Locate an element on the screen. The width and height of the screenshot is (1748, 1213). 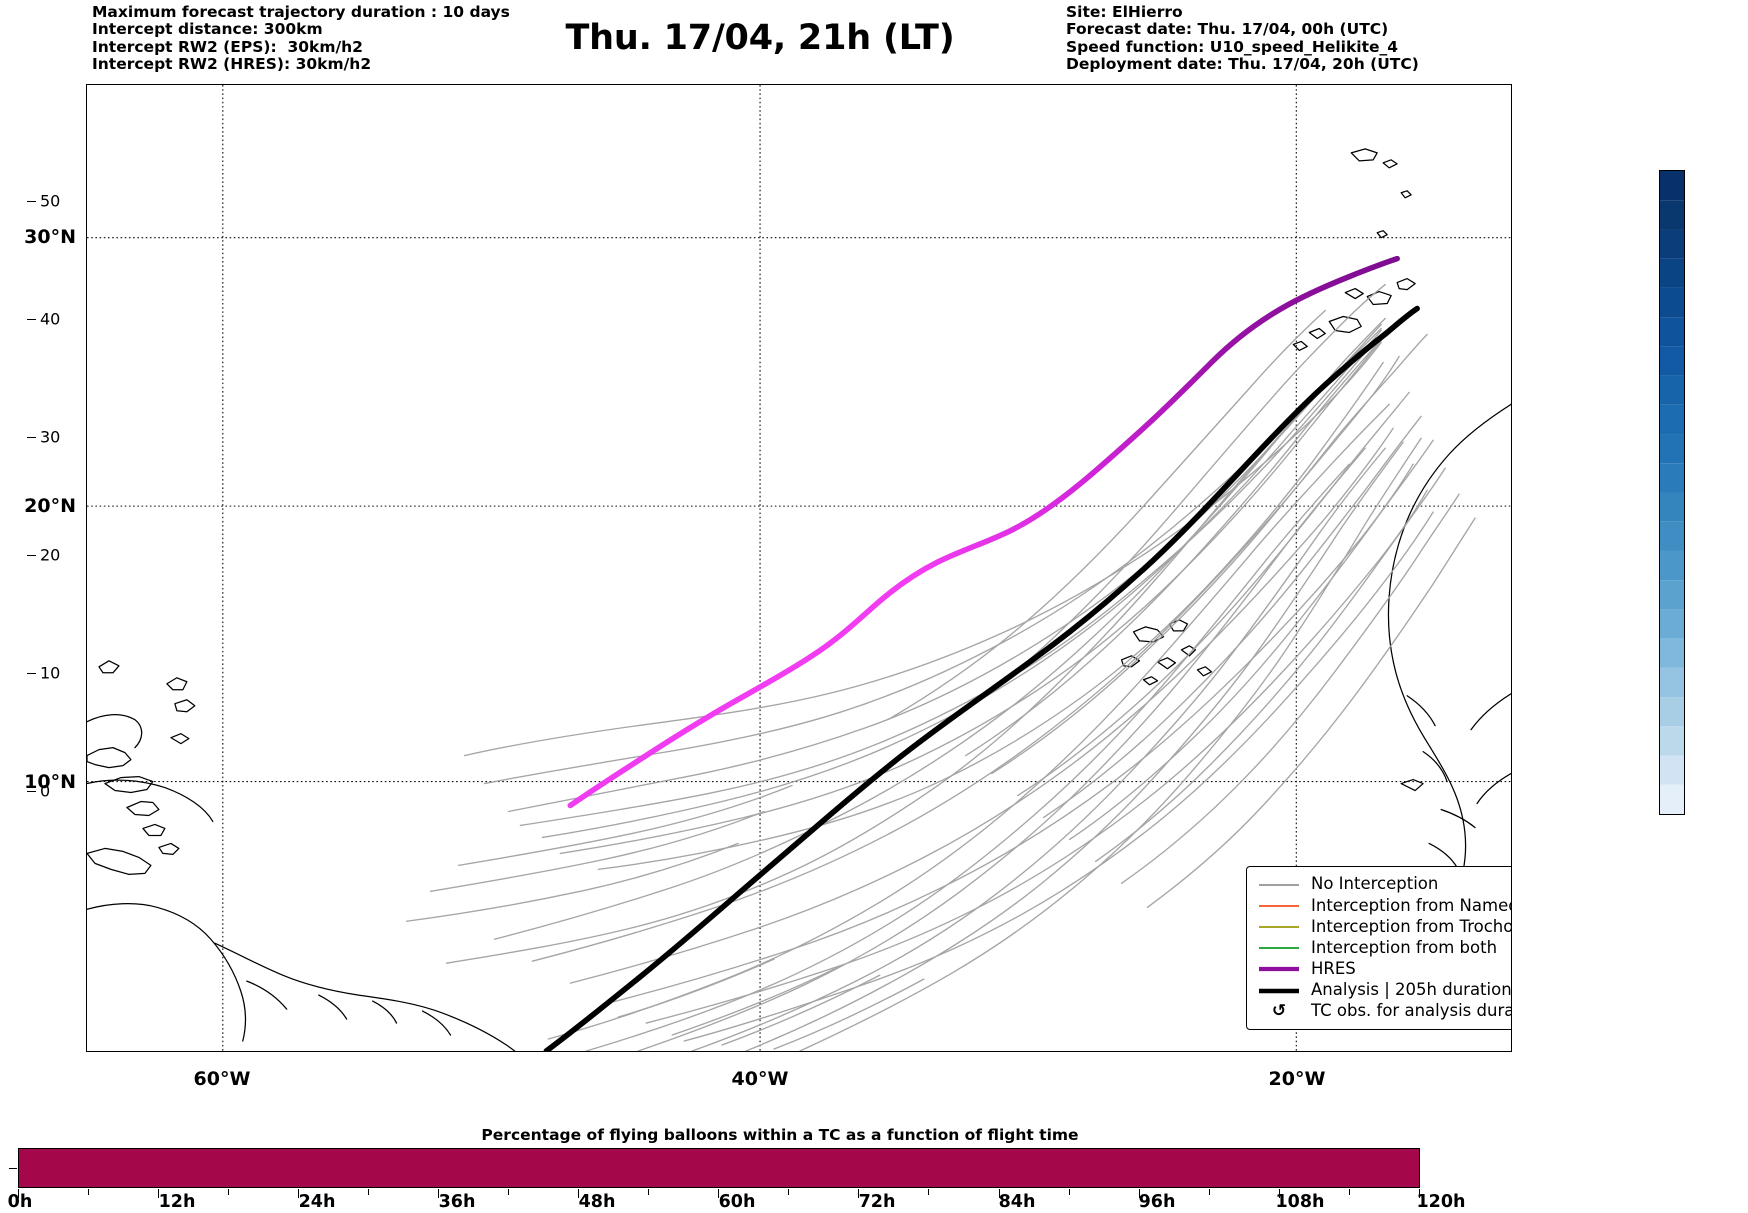
xtick-label-60w: 60°W is located at coordinates (222, 1079).